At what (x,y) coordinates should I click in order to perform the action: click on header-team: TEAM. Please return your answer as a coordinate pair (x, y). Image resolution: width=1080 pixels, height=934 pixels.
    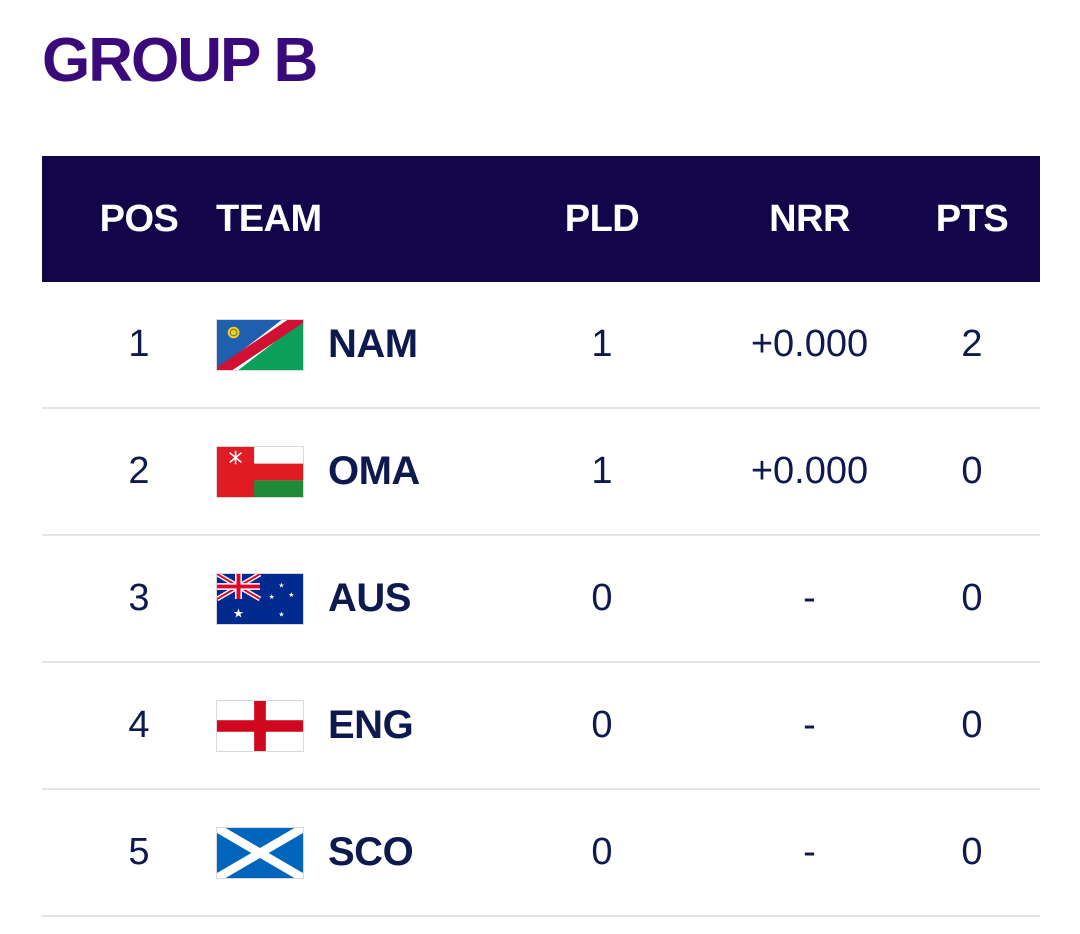
    Looking at the image, I should click on (269, 219).